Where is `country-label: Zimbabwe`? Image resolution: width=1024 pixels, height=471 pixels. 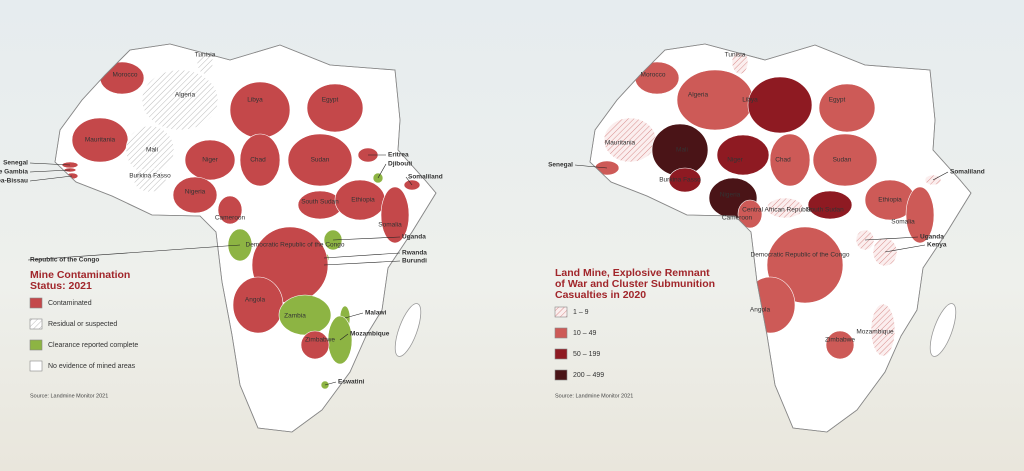
country-label: Zimbabwe is located at coordinates (320, 340).